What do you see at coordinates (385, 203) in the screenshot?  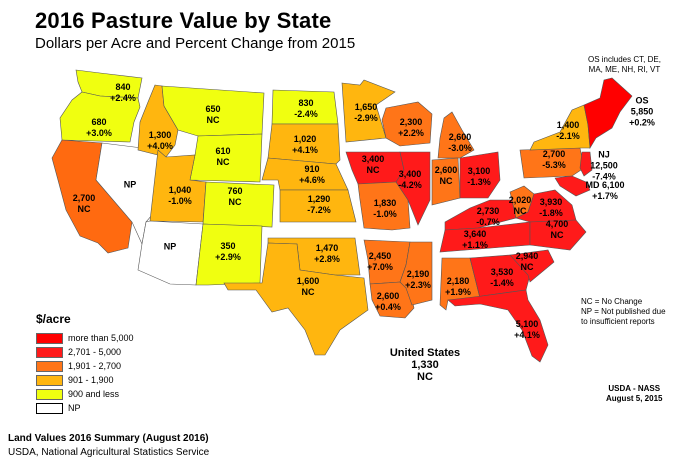 I see `state-label-line: 1,830` at bounding box center [385, 203].